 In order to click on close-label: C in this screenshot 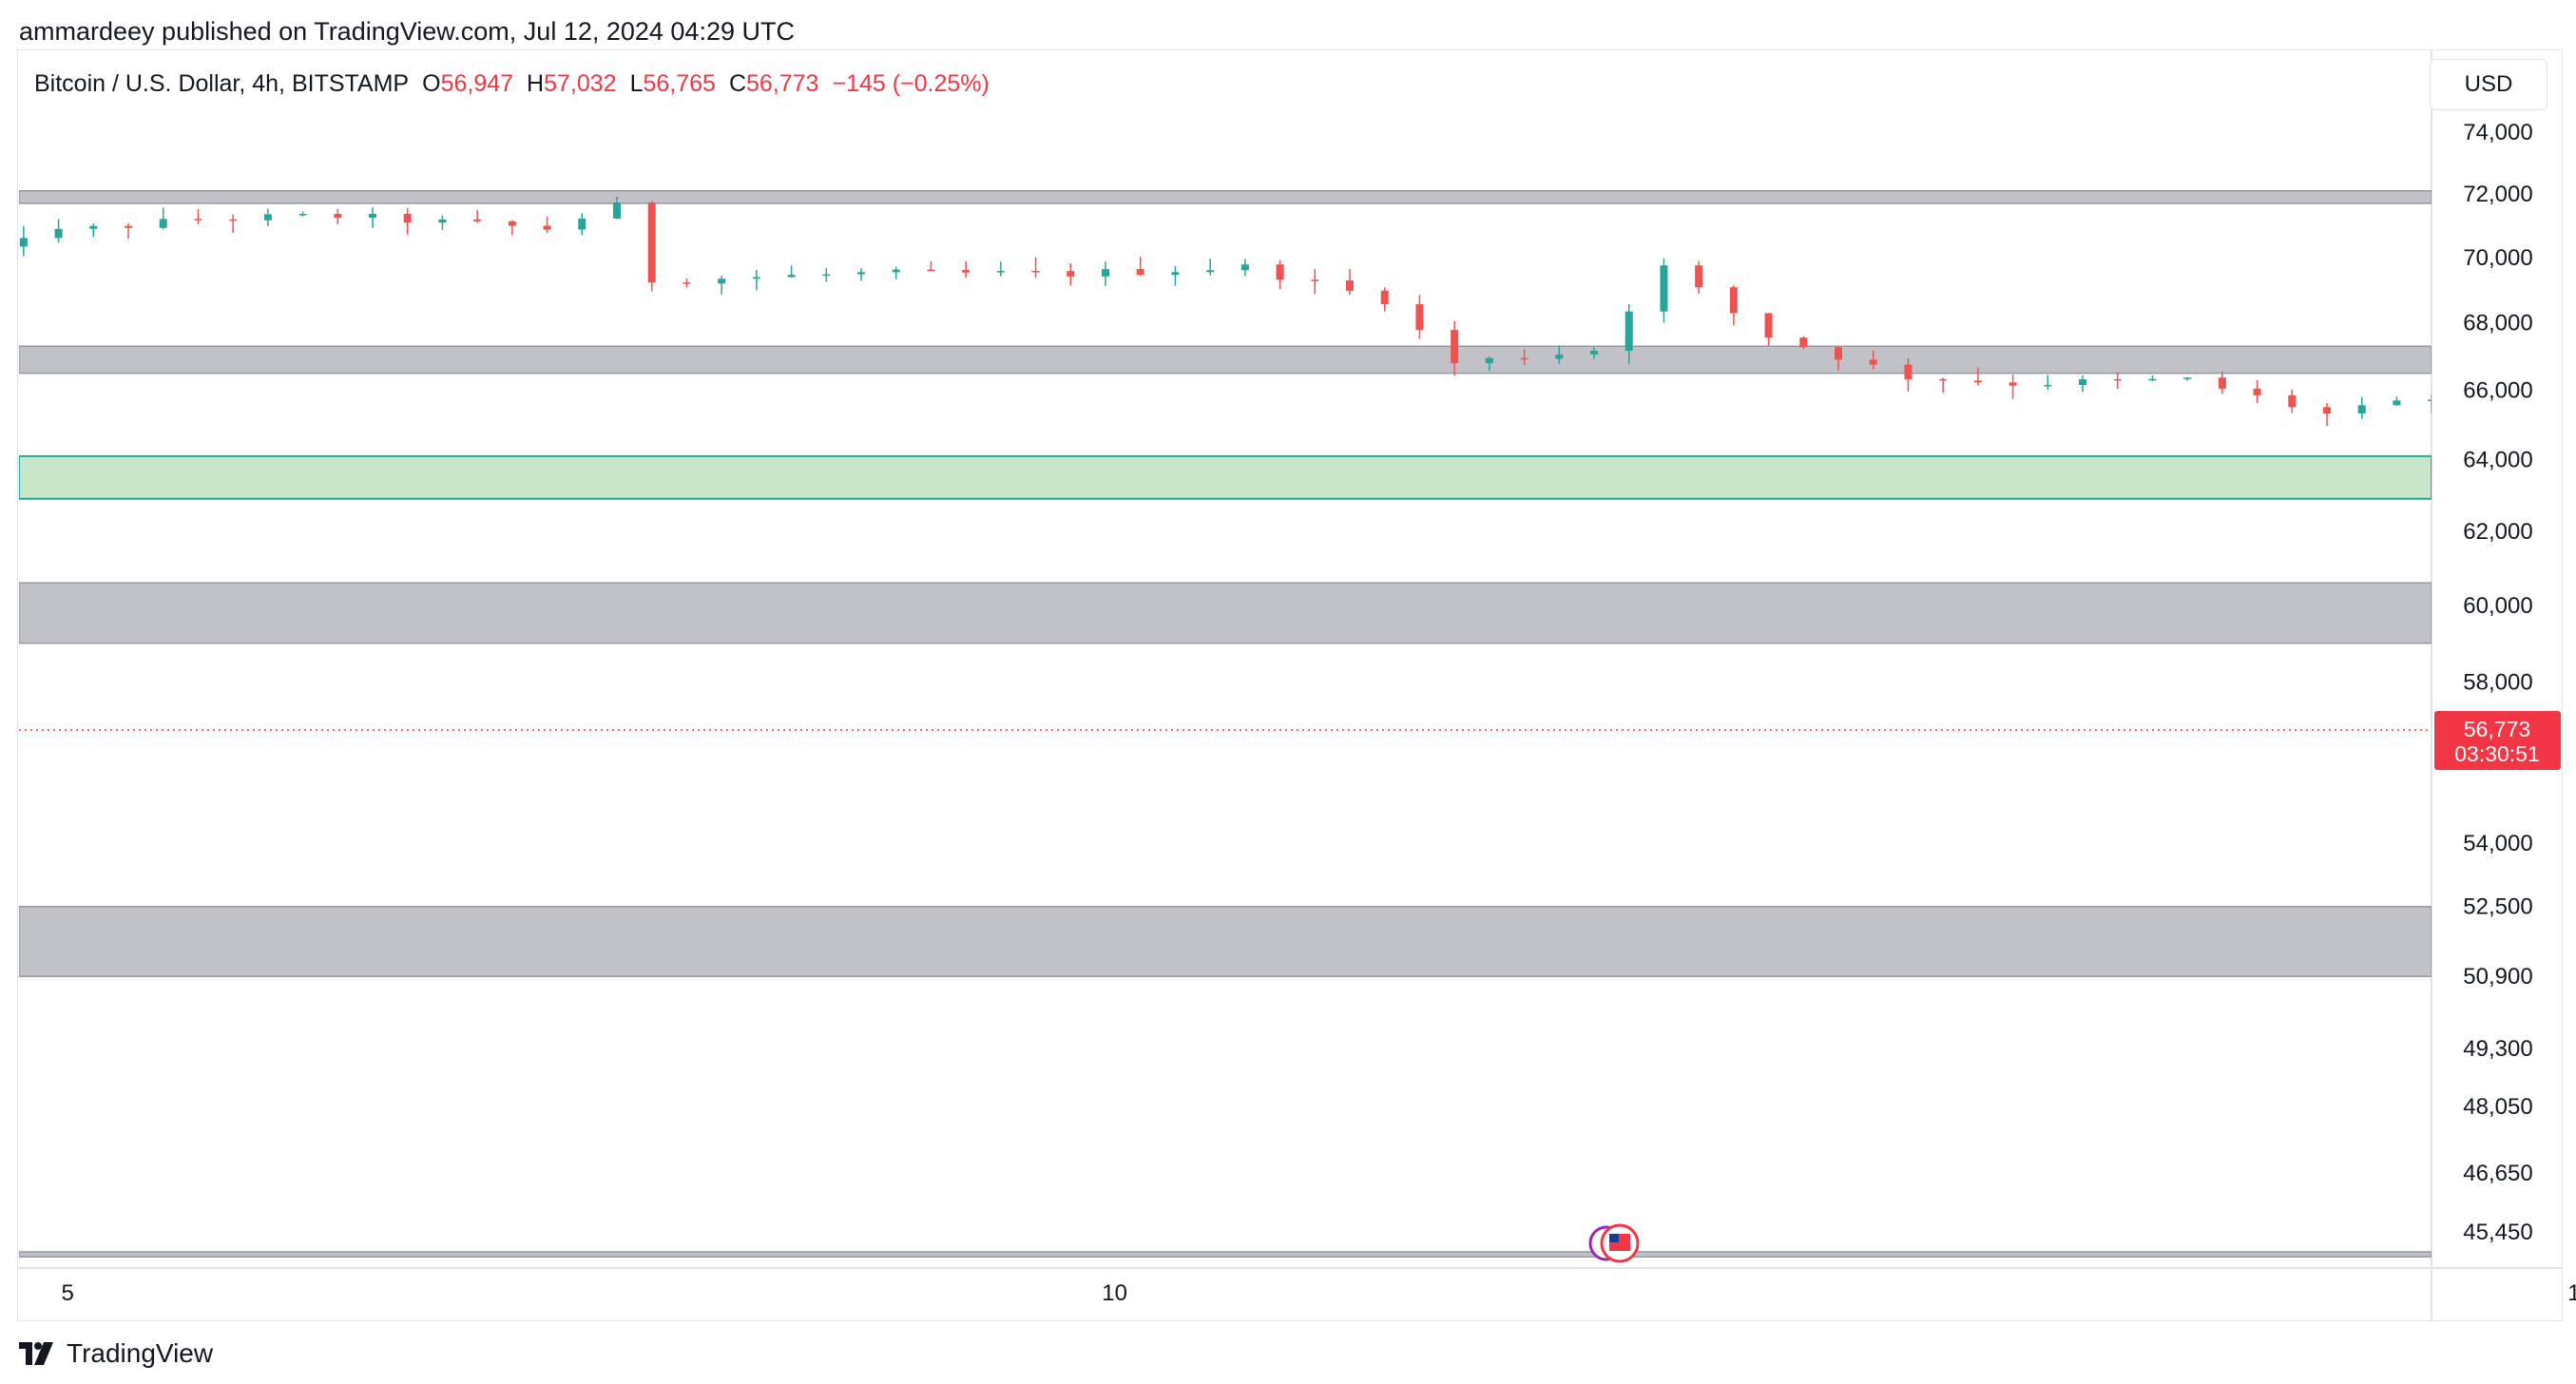, I will do `click(737, 83)`.